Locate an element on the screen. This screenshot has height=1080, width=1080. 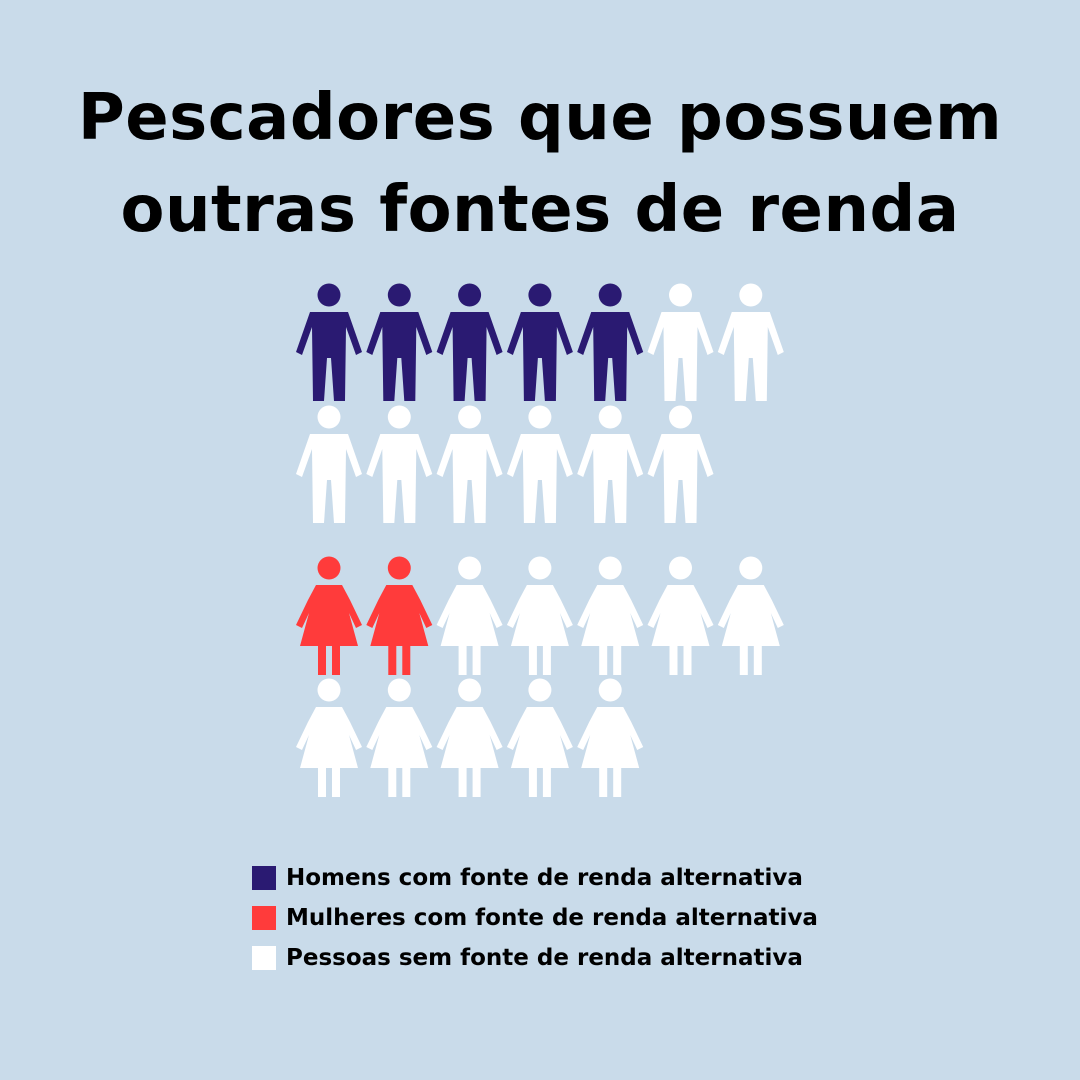
legend-label-women: Mulheres com fonte de renda alternativa is located at coordinates (552, 918).